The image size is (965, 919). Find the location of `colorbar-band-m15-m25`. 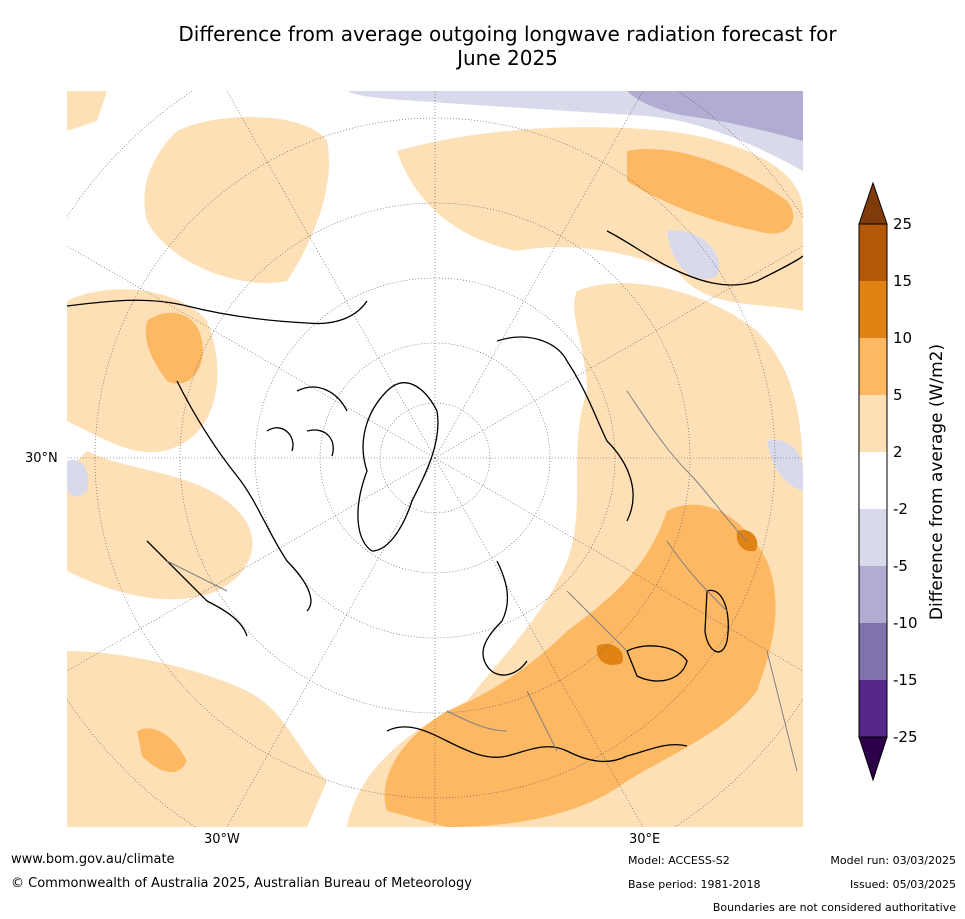

colorbar-band-m15-m25 is located at coordinates (873, 708).